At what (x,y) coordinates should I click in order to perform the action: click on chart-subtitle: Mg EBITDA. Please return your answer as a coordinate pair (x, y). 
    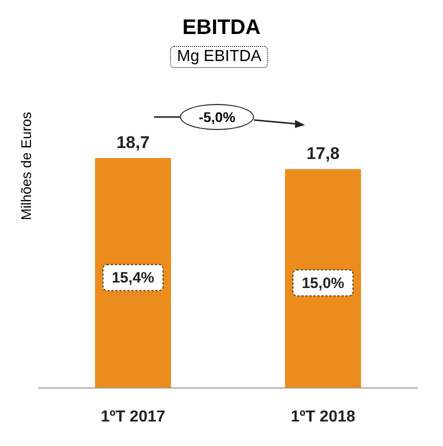
    Looking at the image, I should click on (219, 57).